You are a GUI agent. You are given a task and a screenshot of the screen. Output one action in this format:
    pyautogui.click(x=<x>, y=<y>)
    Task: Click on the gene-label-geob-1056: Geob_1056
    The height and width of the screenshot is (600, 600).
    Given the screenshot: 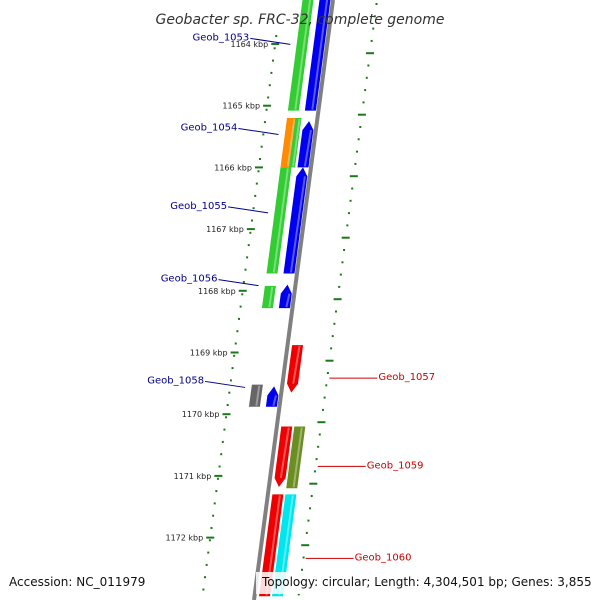 What is the action you would take?
    pyautogui.click(x=189, y=279)
    